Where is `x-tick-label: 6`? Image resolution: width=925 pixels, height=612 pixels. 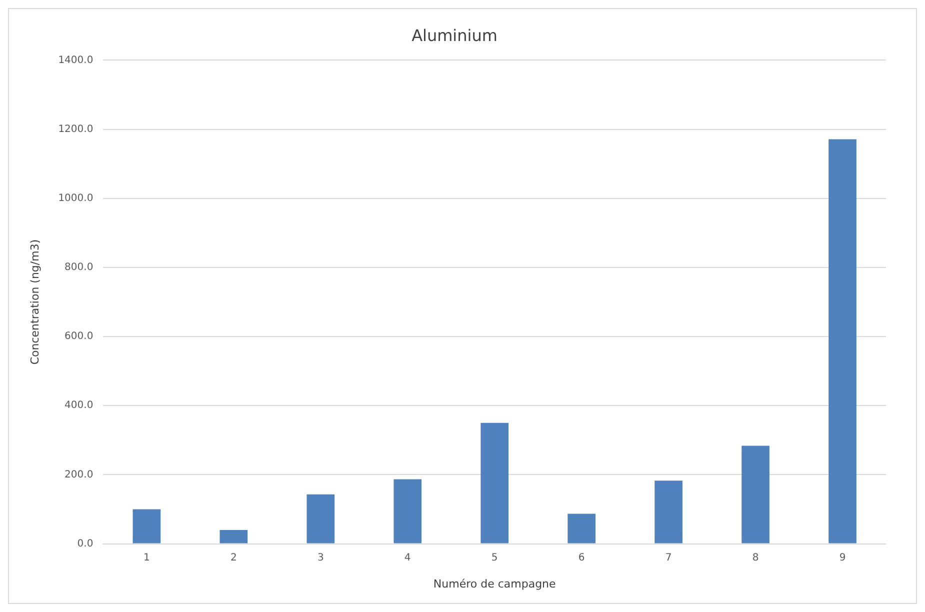
x-tick-label: 6 is located at coordinates (581, 558).